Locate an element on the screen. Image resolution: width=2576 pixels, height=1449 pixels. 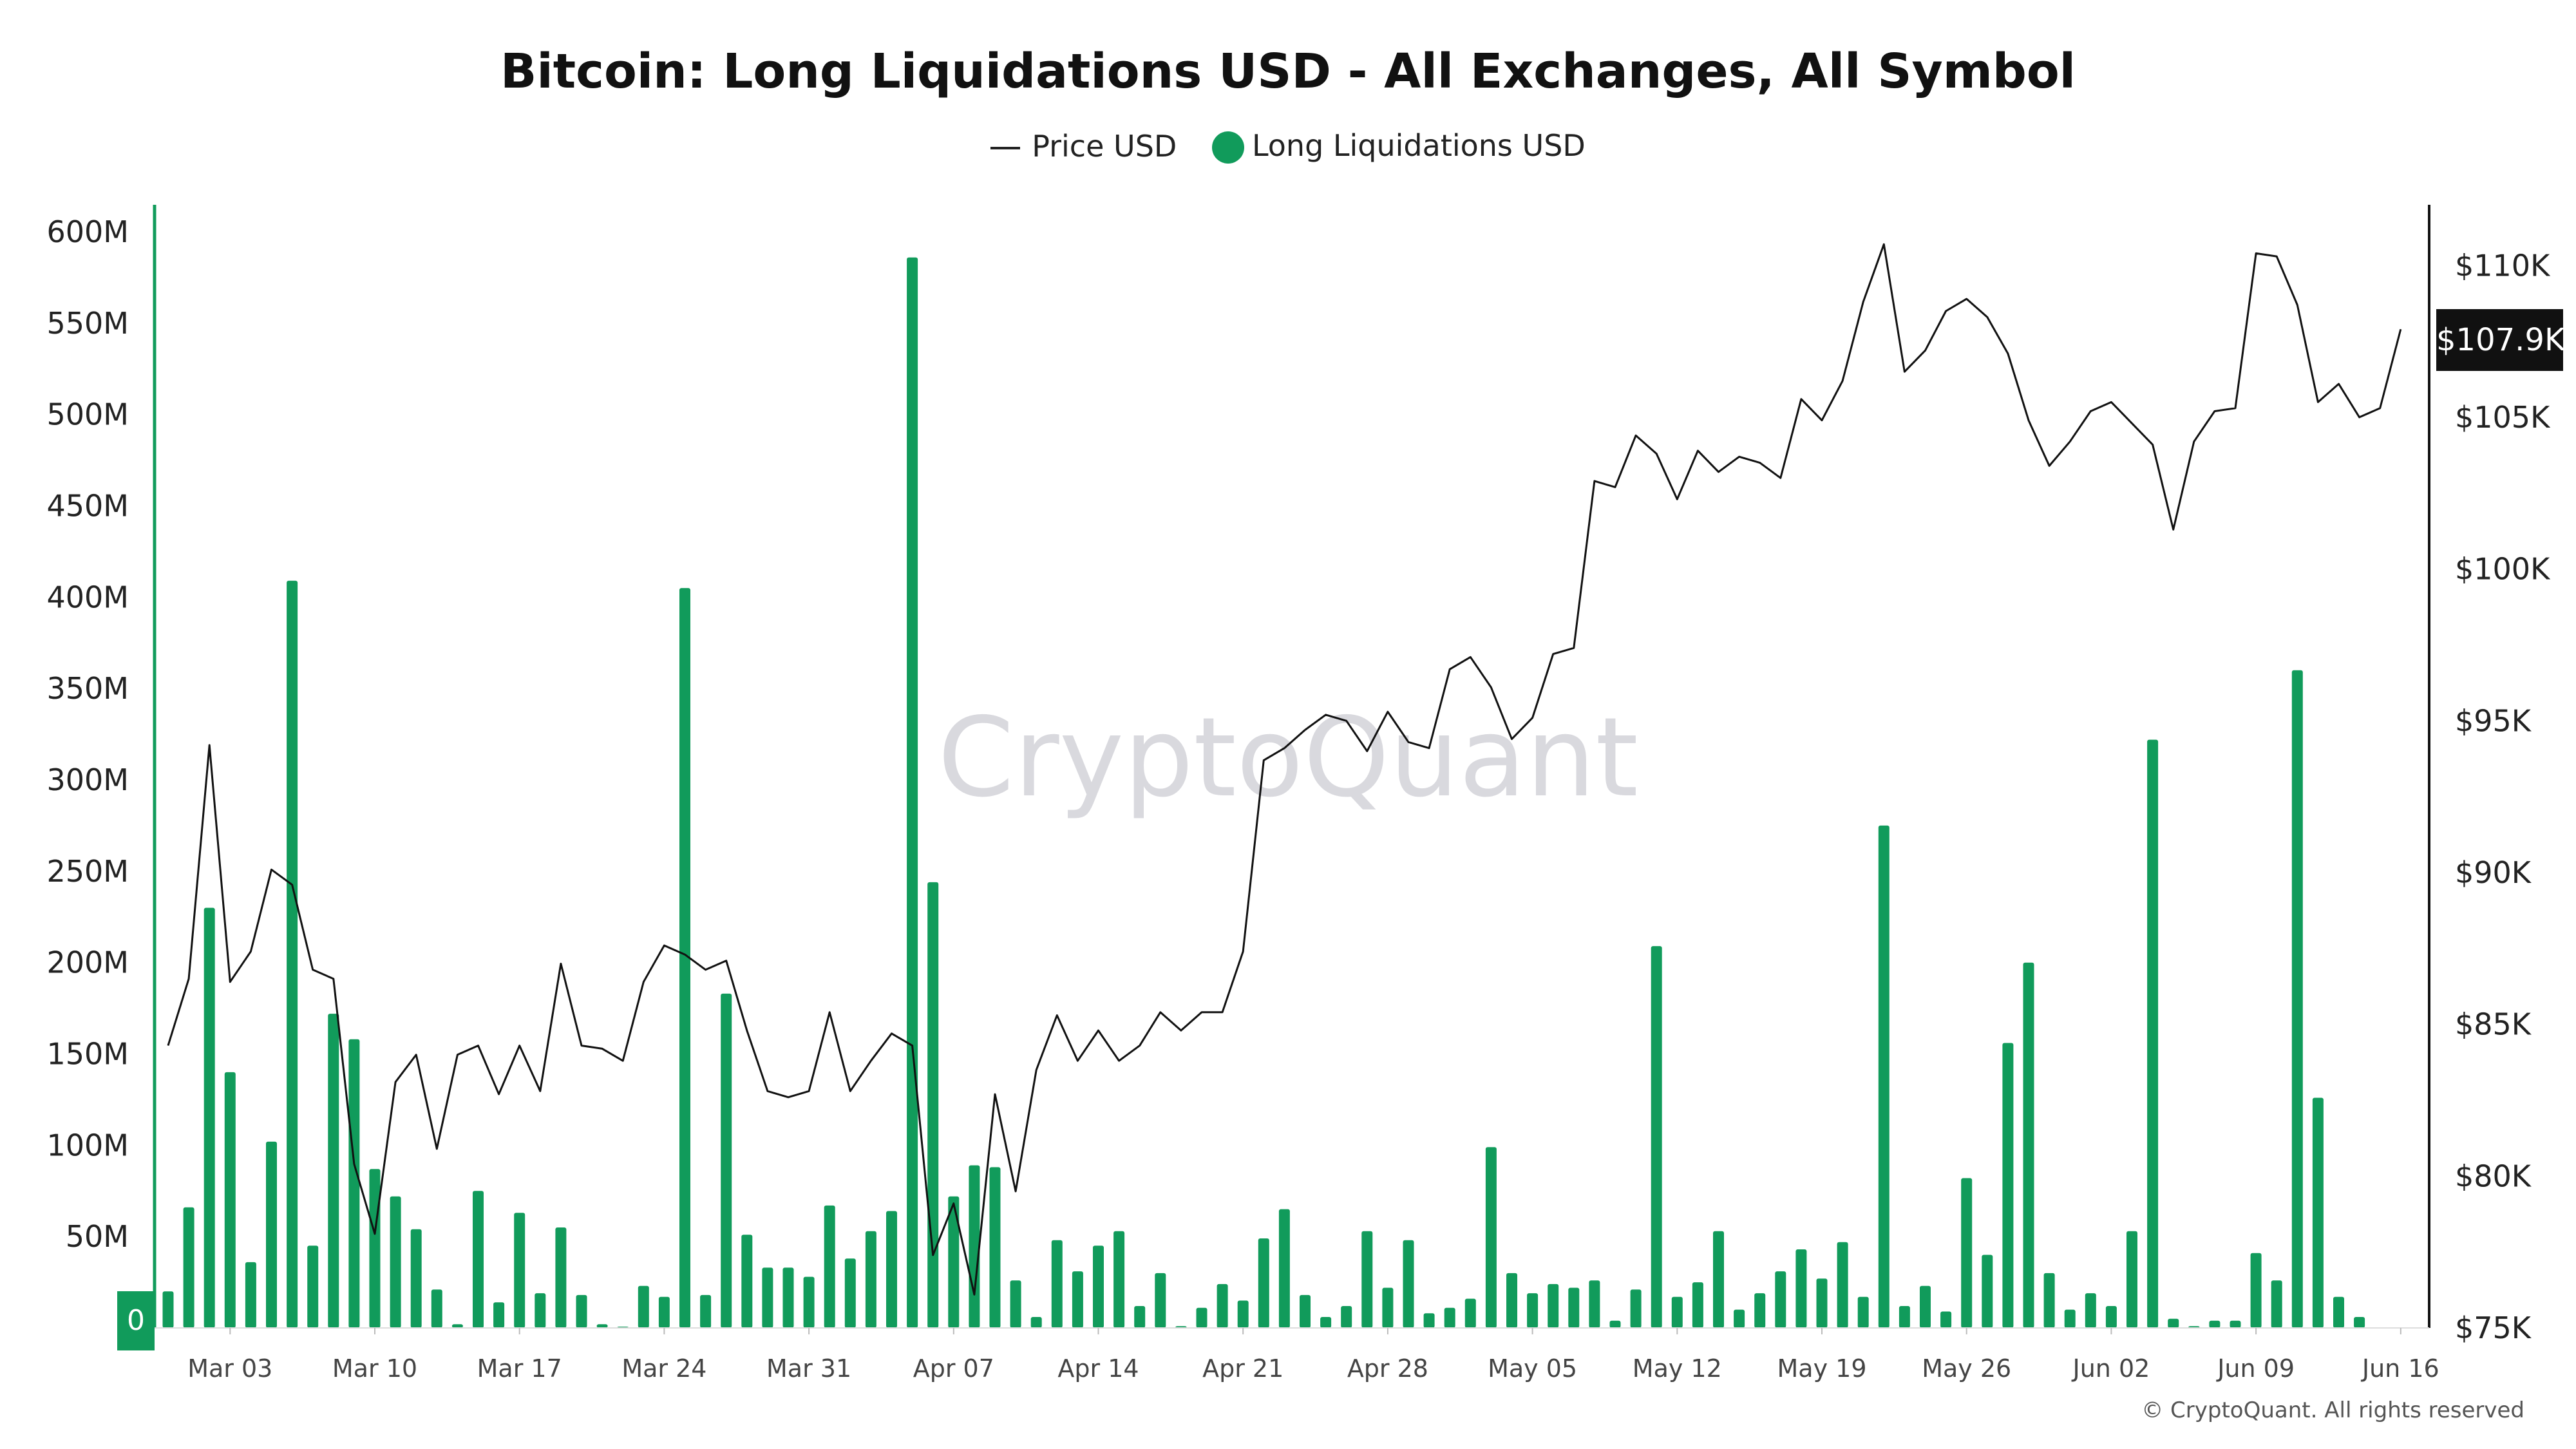
y-left-tick-label: 250M is located at coordinates (88, 872).